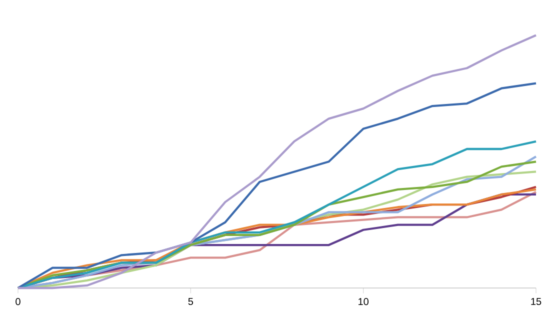 The width and height of the screenshot is (555, 322). I want to click on x-tick-label: 0, so click(18, 302).